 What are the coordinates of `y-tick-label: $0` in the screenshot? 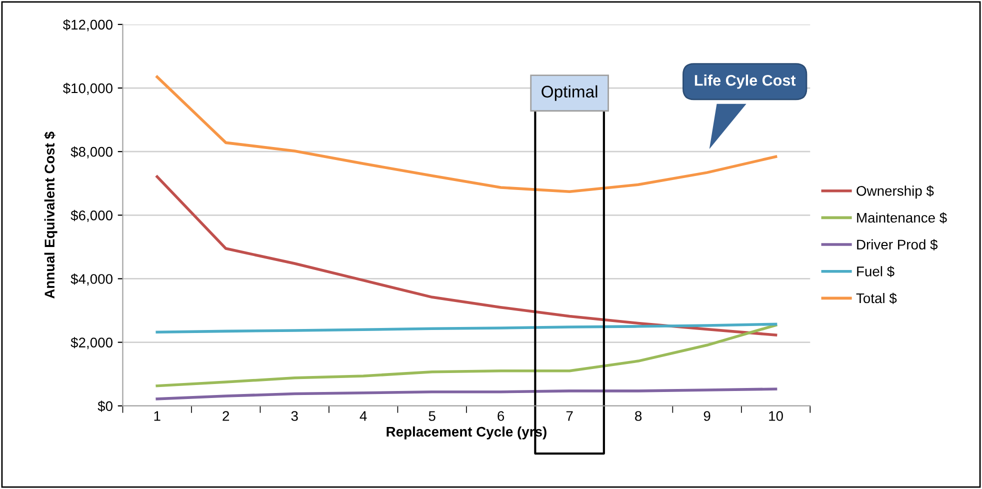 It's located at (105, 406).